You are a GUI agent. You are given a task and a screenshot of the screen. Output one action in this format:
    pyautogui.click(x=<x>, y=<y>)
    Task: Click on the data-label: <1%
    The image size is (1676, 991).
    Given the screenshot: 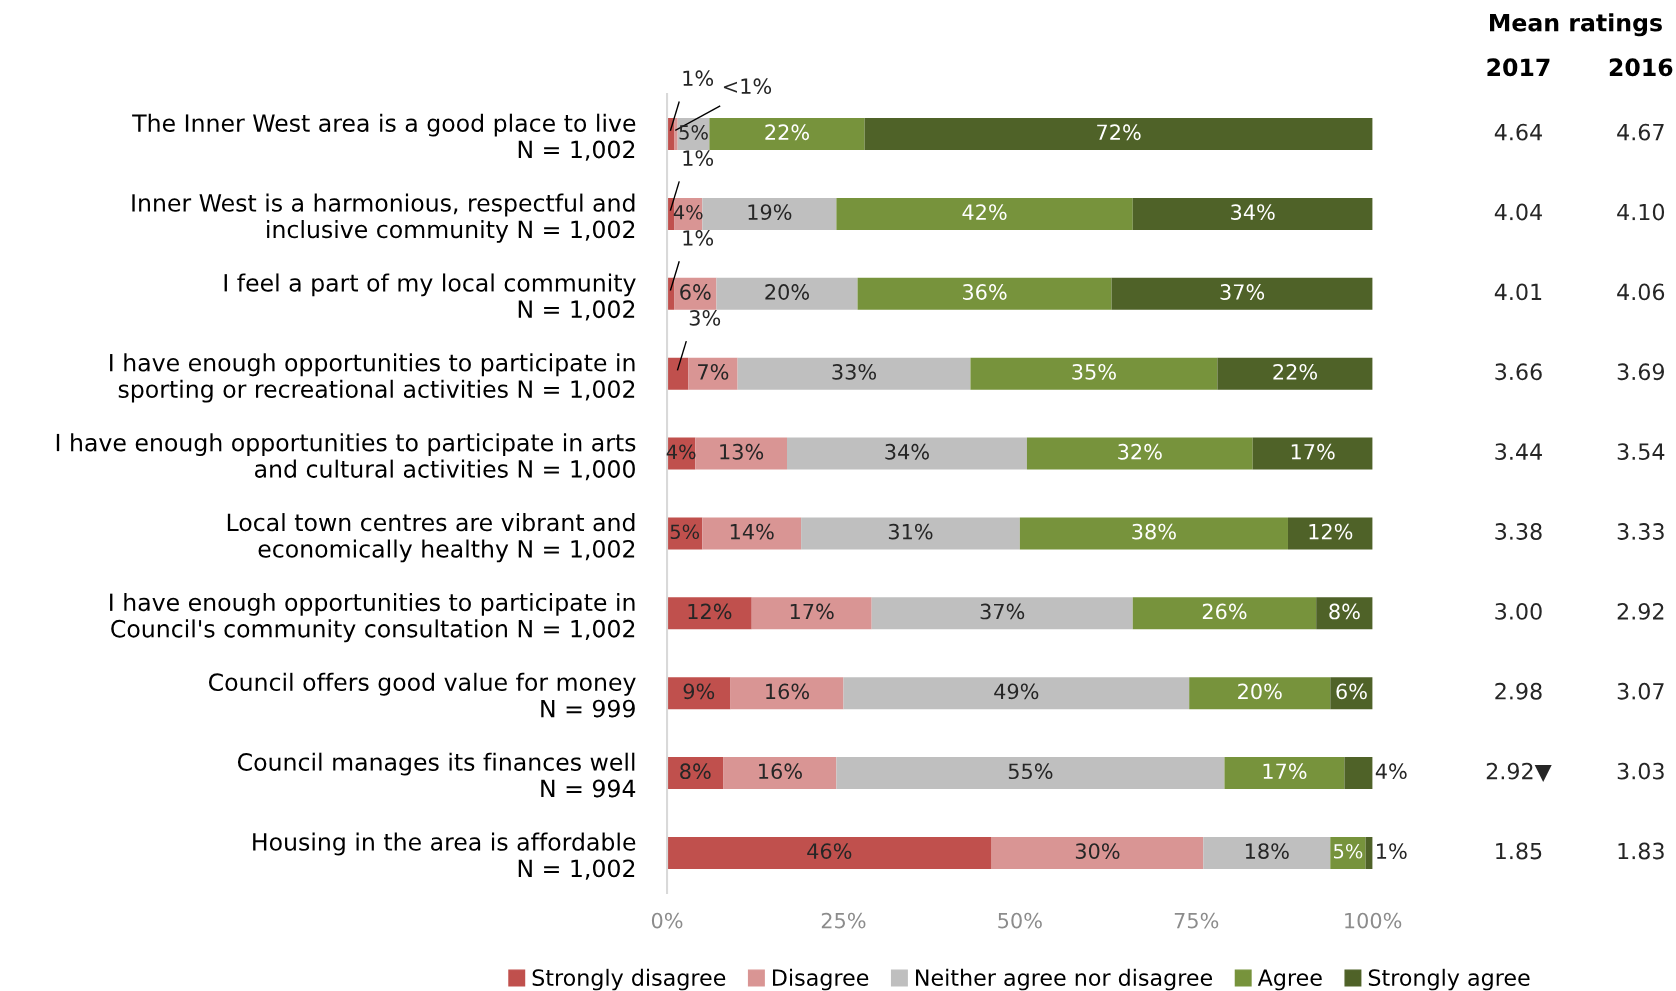 What is the action you would take?
    pyautogui.click(x=747, y=86)
    